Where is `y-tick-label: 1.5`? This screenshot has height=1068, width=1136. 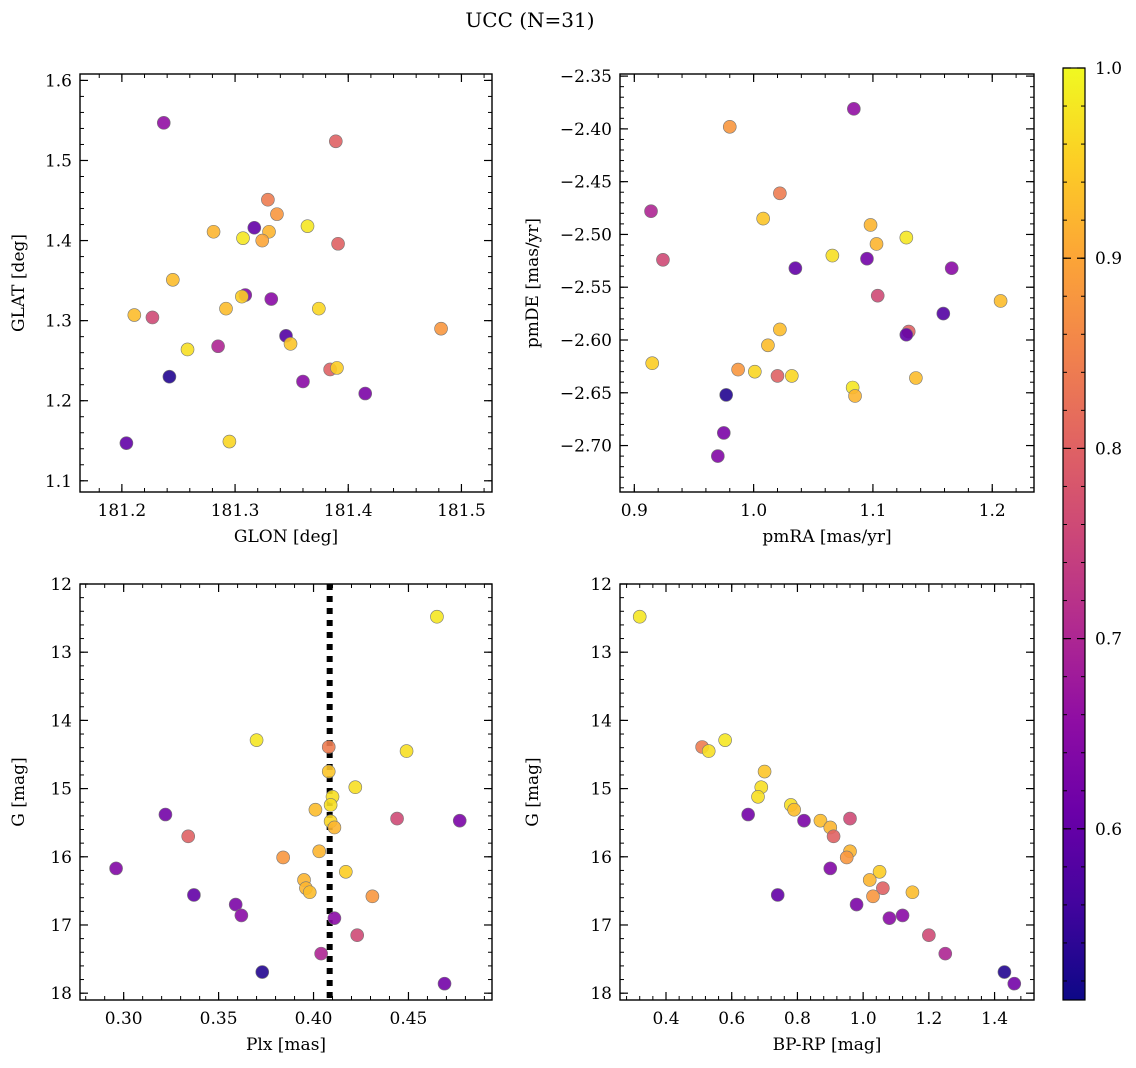
y-tick-label: 1.5 is located at coordinates (58, 161).